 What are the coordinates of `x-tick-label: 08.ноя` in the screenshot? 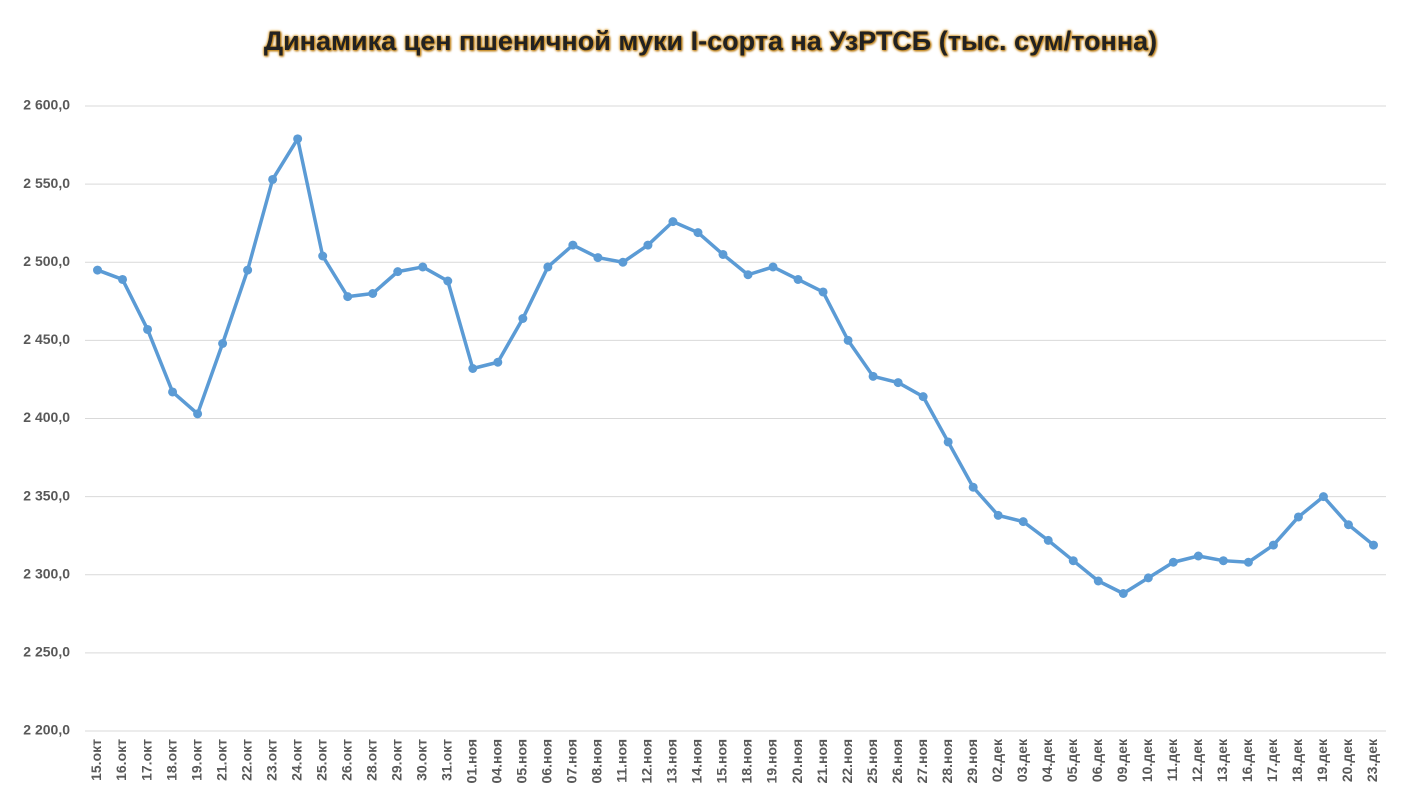 It's located at (597, 761).